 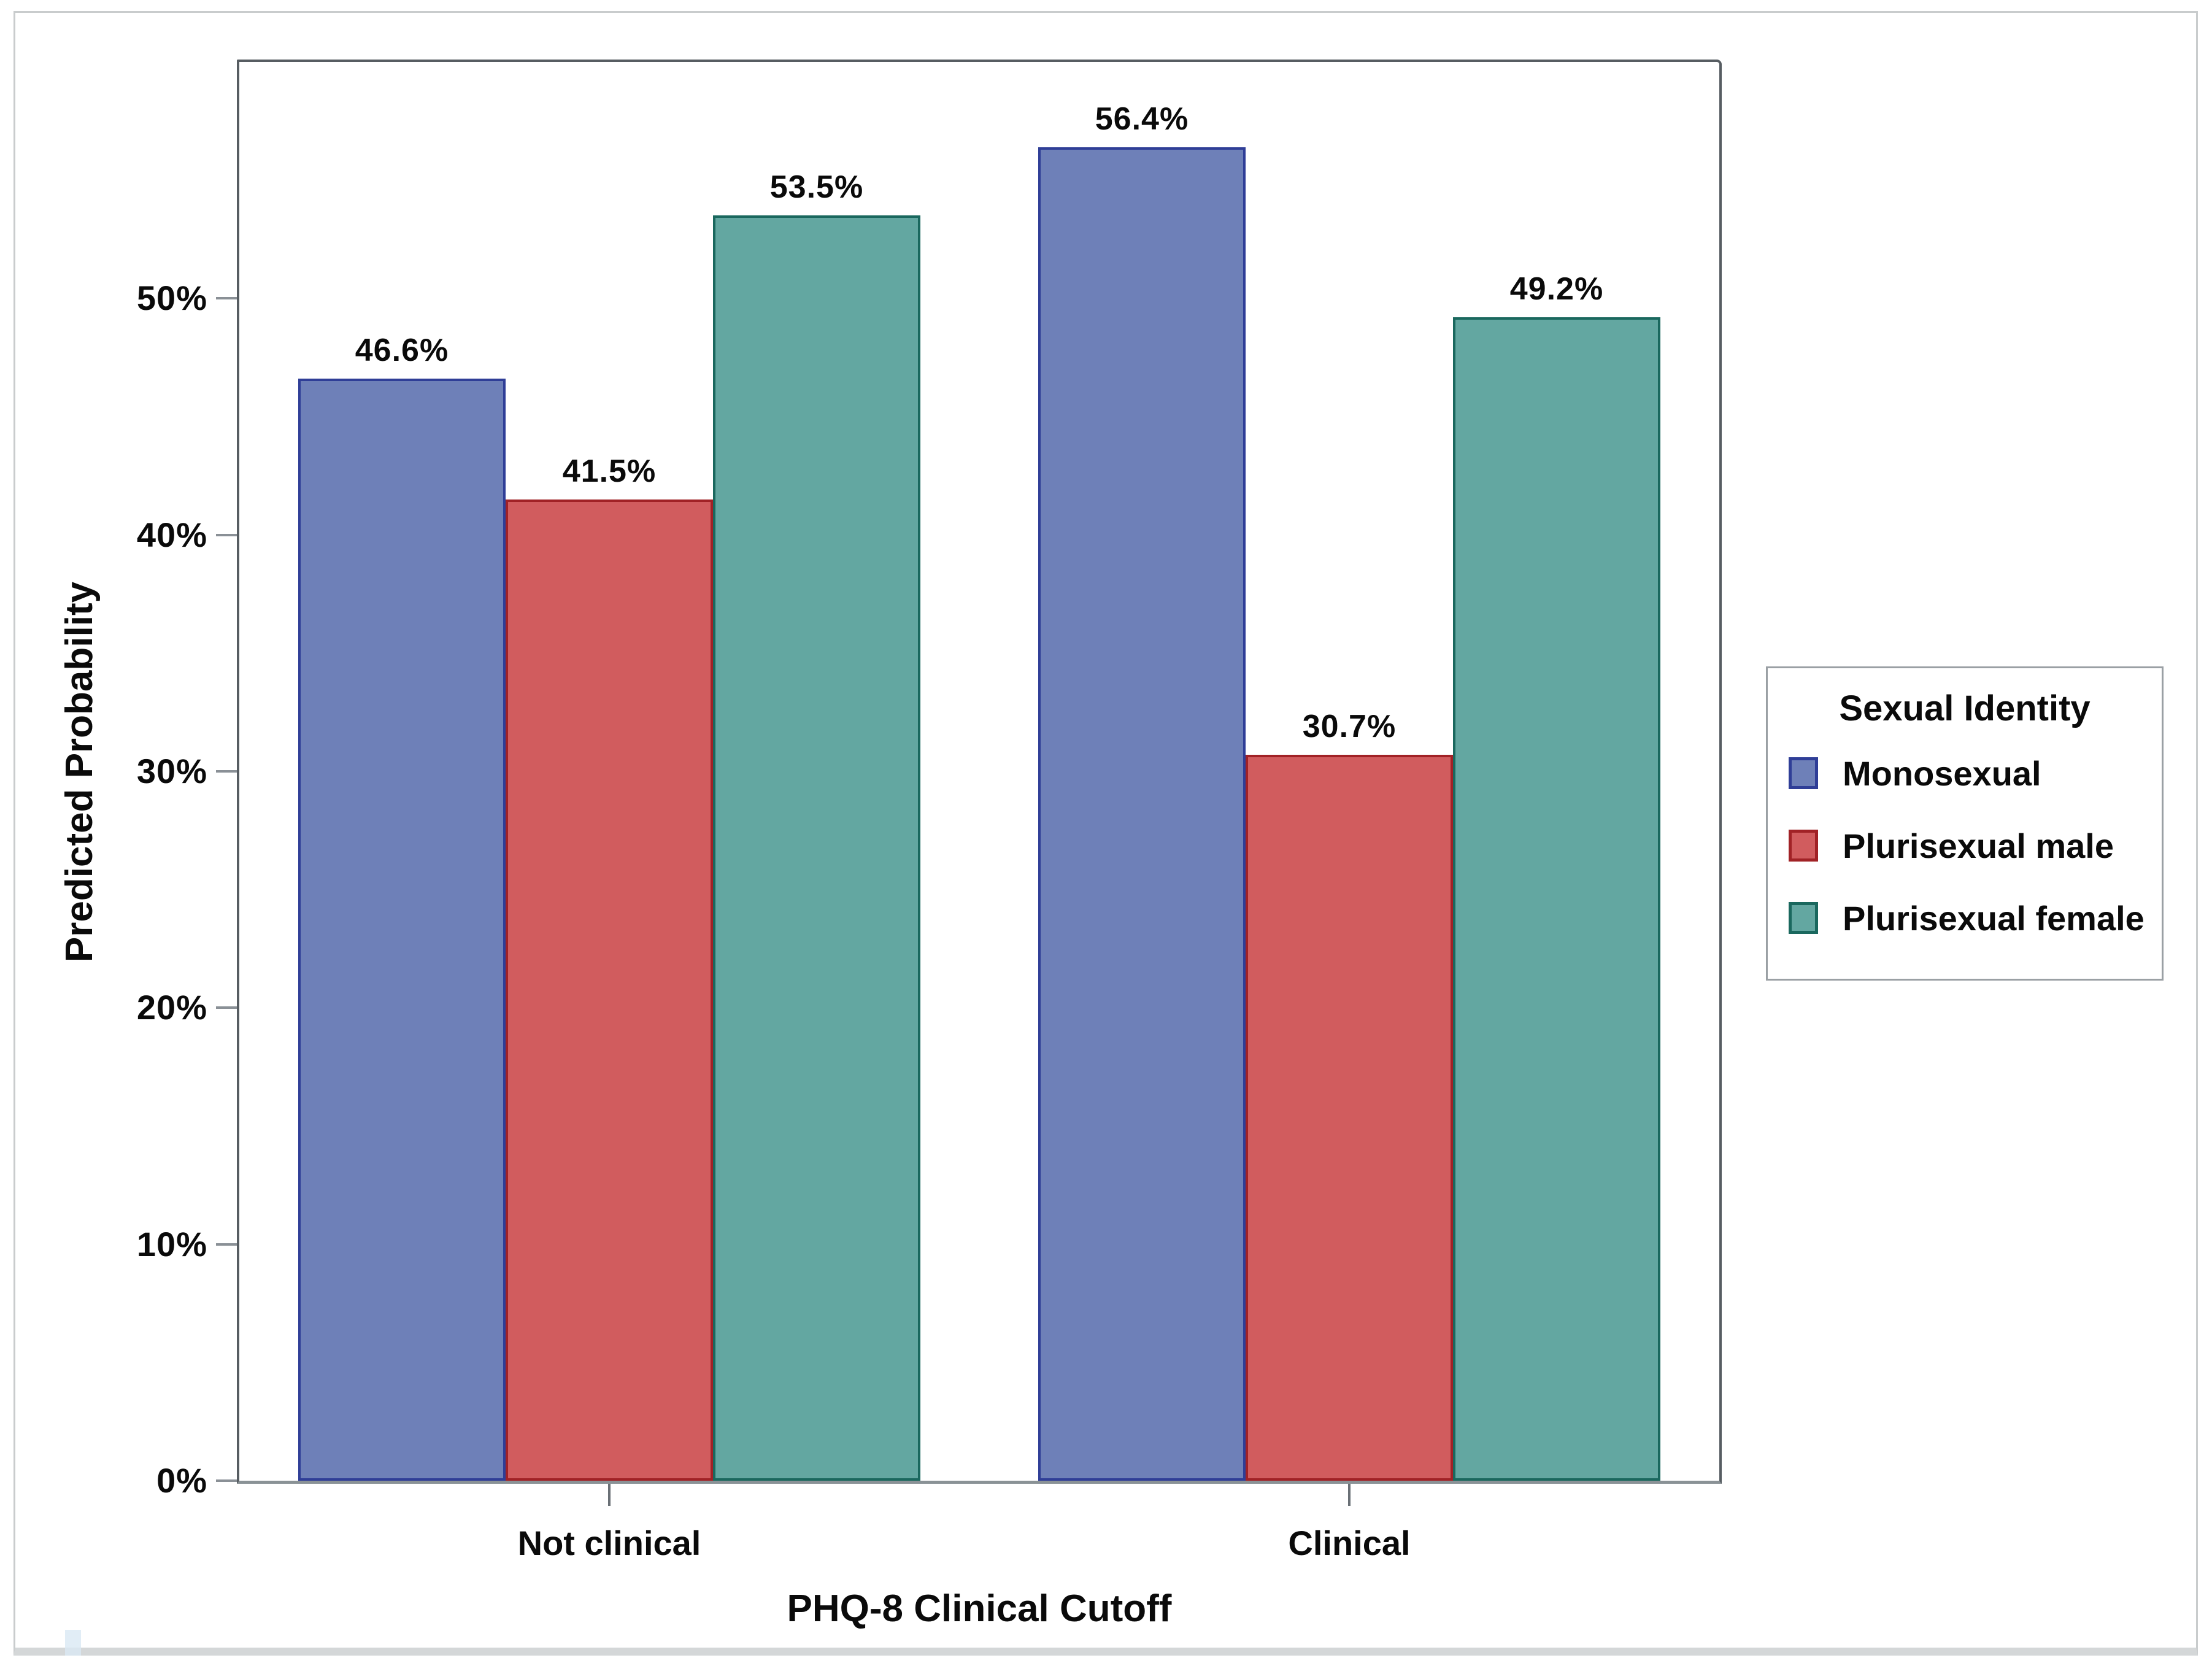 I want to click on y-tick-label: 10%, so click(x=171, y=1243).